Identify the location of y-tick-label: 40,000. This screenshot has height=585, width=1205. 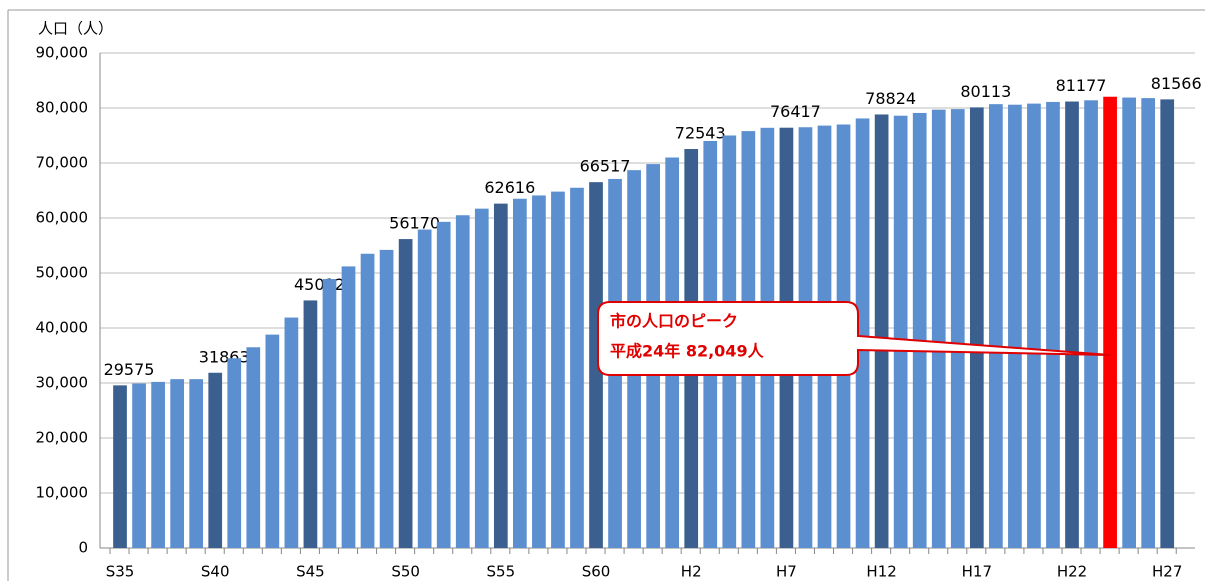
(62, 328).